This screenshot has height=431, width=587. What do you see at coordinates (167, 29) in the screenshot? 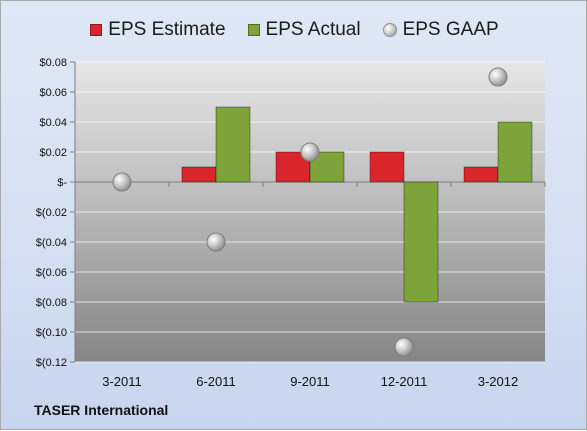
I see `legend-label-estimate: EPS Estimate` at bounding box center [167, 29].